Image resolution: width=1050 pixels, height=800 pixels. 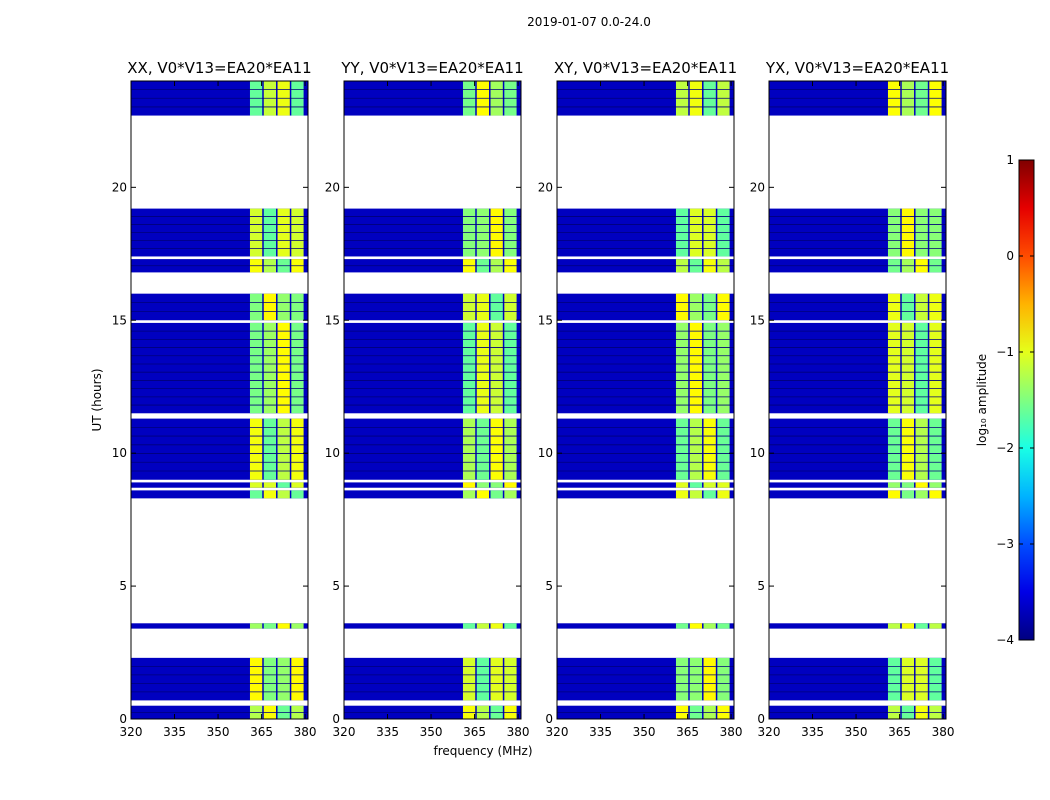 I want to click on colorbar: 1 0 −1 −2 −3 −4, so click(x=1015, y=400).